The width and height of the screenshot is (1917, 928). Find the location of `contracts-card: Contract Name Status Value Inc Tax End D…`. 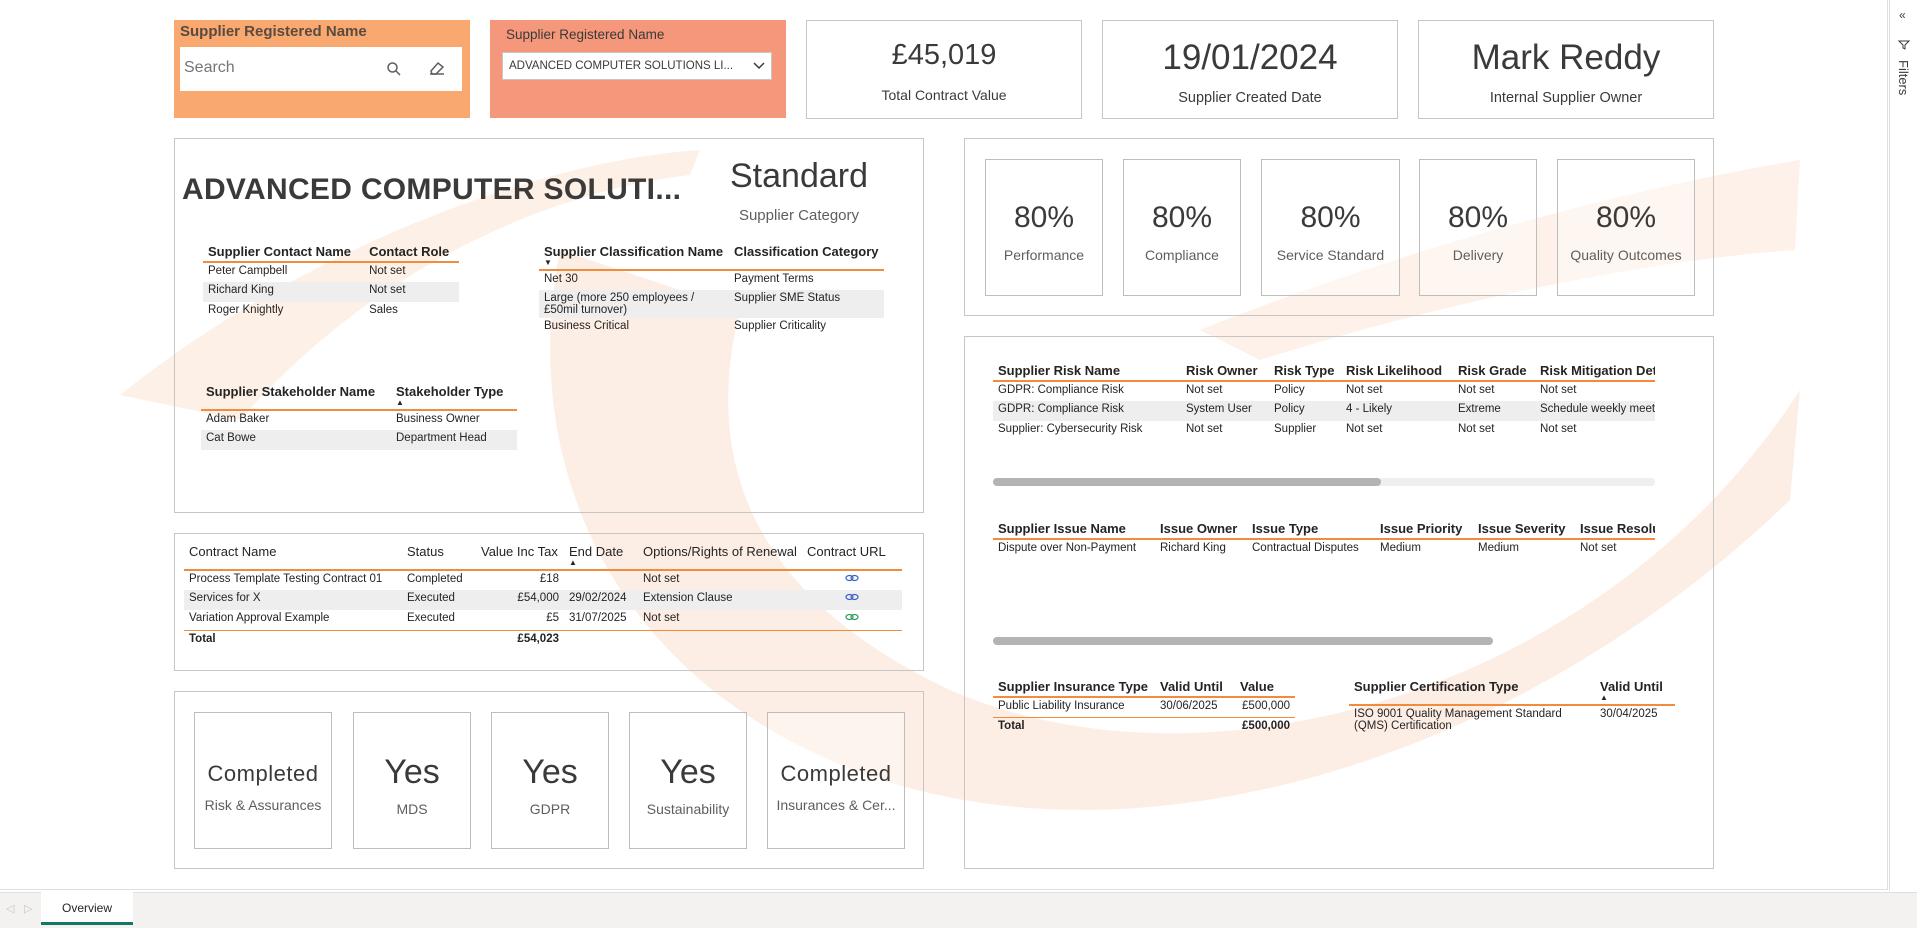

contracts-card: Contract Name Status Value Inc Tax End D… is located at coordinates (549, 602).